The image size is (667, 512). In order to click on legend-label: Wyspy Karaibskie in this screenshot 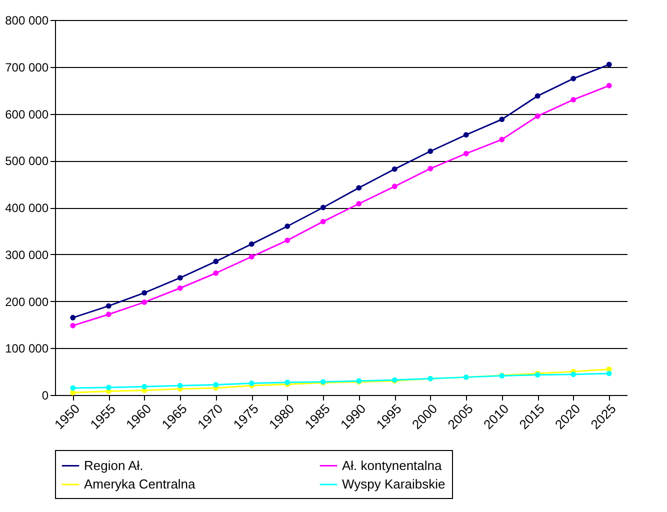, I will do `click(394, 484)`.